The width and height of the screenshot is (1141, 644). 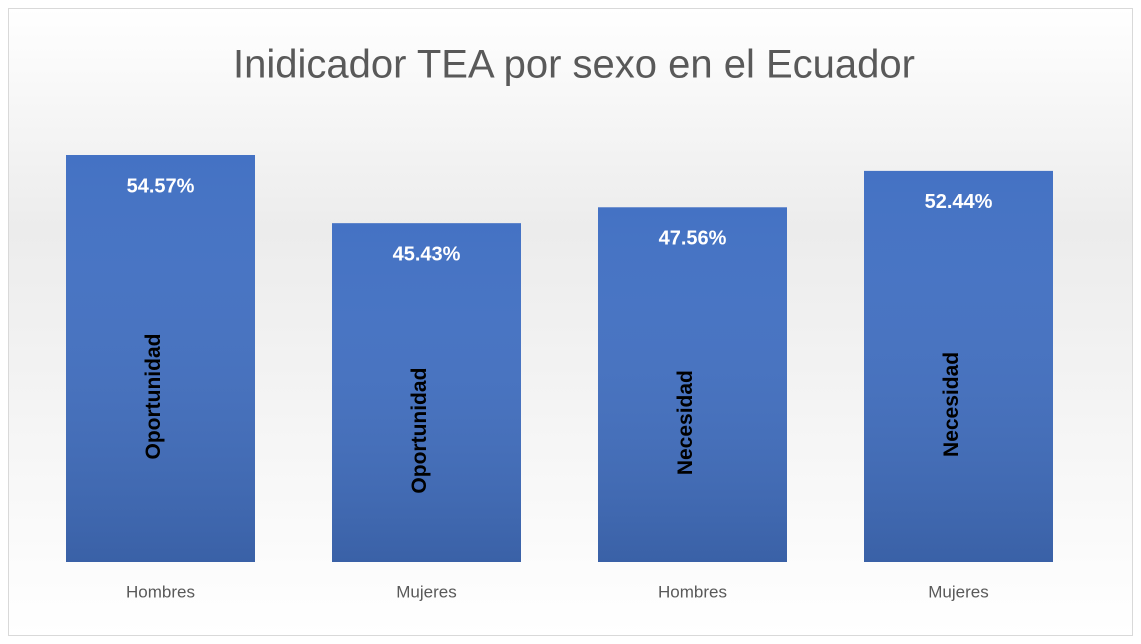 What do you see at coordinates (161, 186) in the screenshot?
I see `value-label: 54.57%` at bounding box center [161, 186].